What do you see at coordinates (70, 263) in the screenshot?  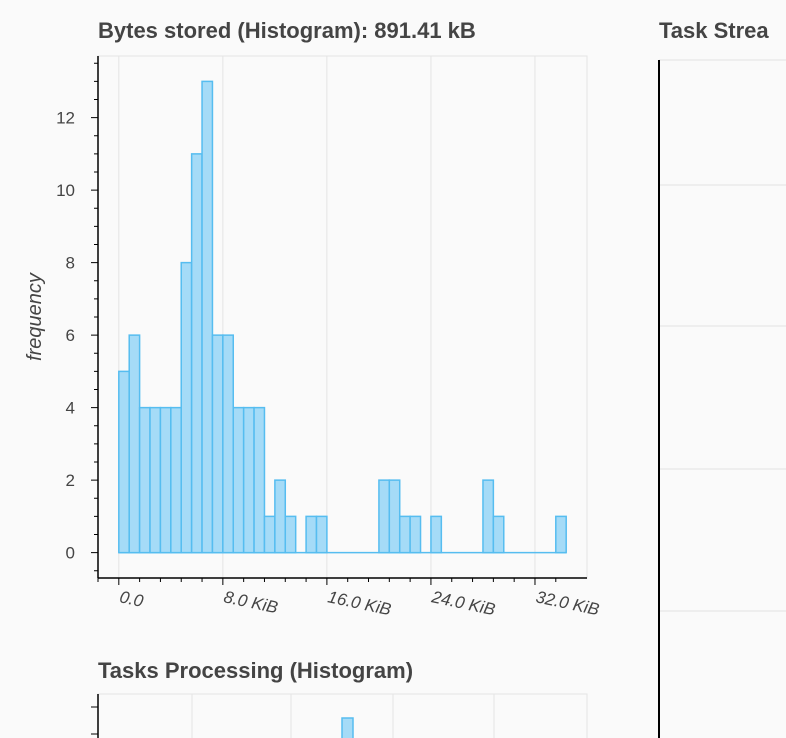 I see `y-tick-label: 8` at bounding box center [70, 263].